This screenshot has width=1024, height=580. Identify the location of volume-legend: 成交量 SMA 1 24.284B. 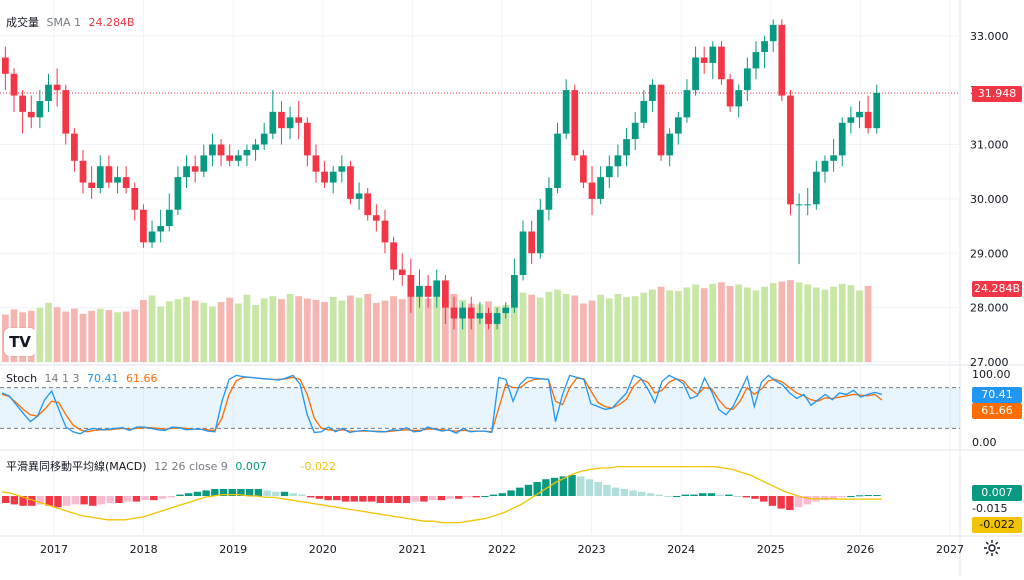
(72, 22).